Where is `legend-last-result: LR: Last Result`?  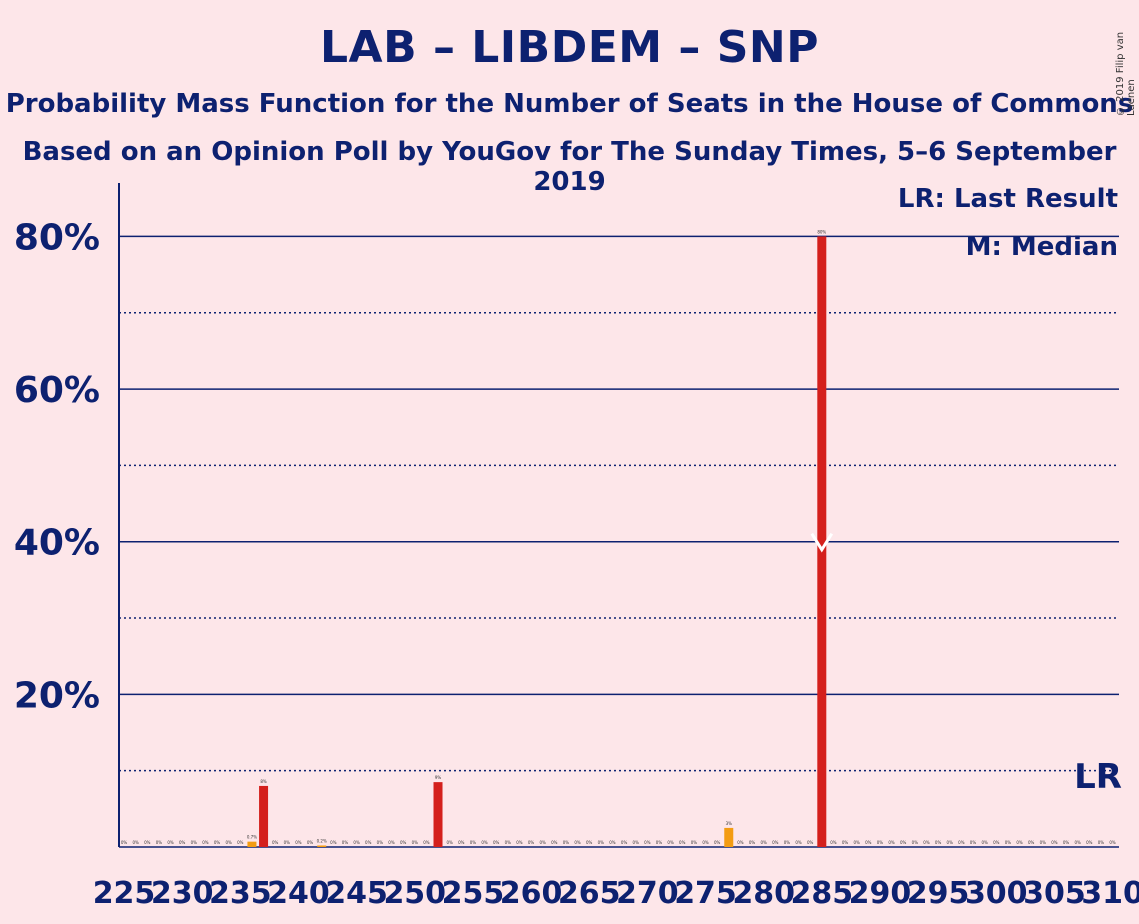
legend-last-result: LR: Last Result is located at coordinates (1007, 199).